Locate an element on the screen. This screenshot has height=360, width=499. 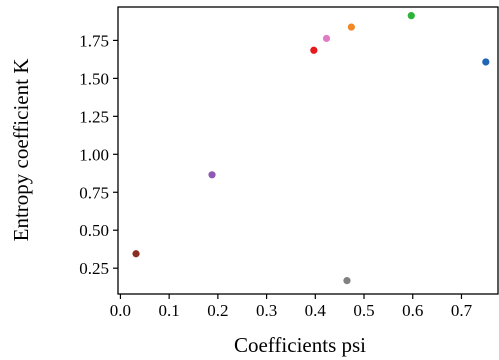
y-tick-label: 0.75 is located at coordinates (94, 192).